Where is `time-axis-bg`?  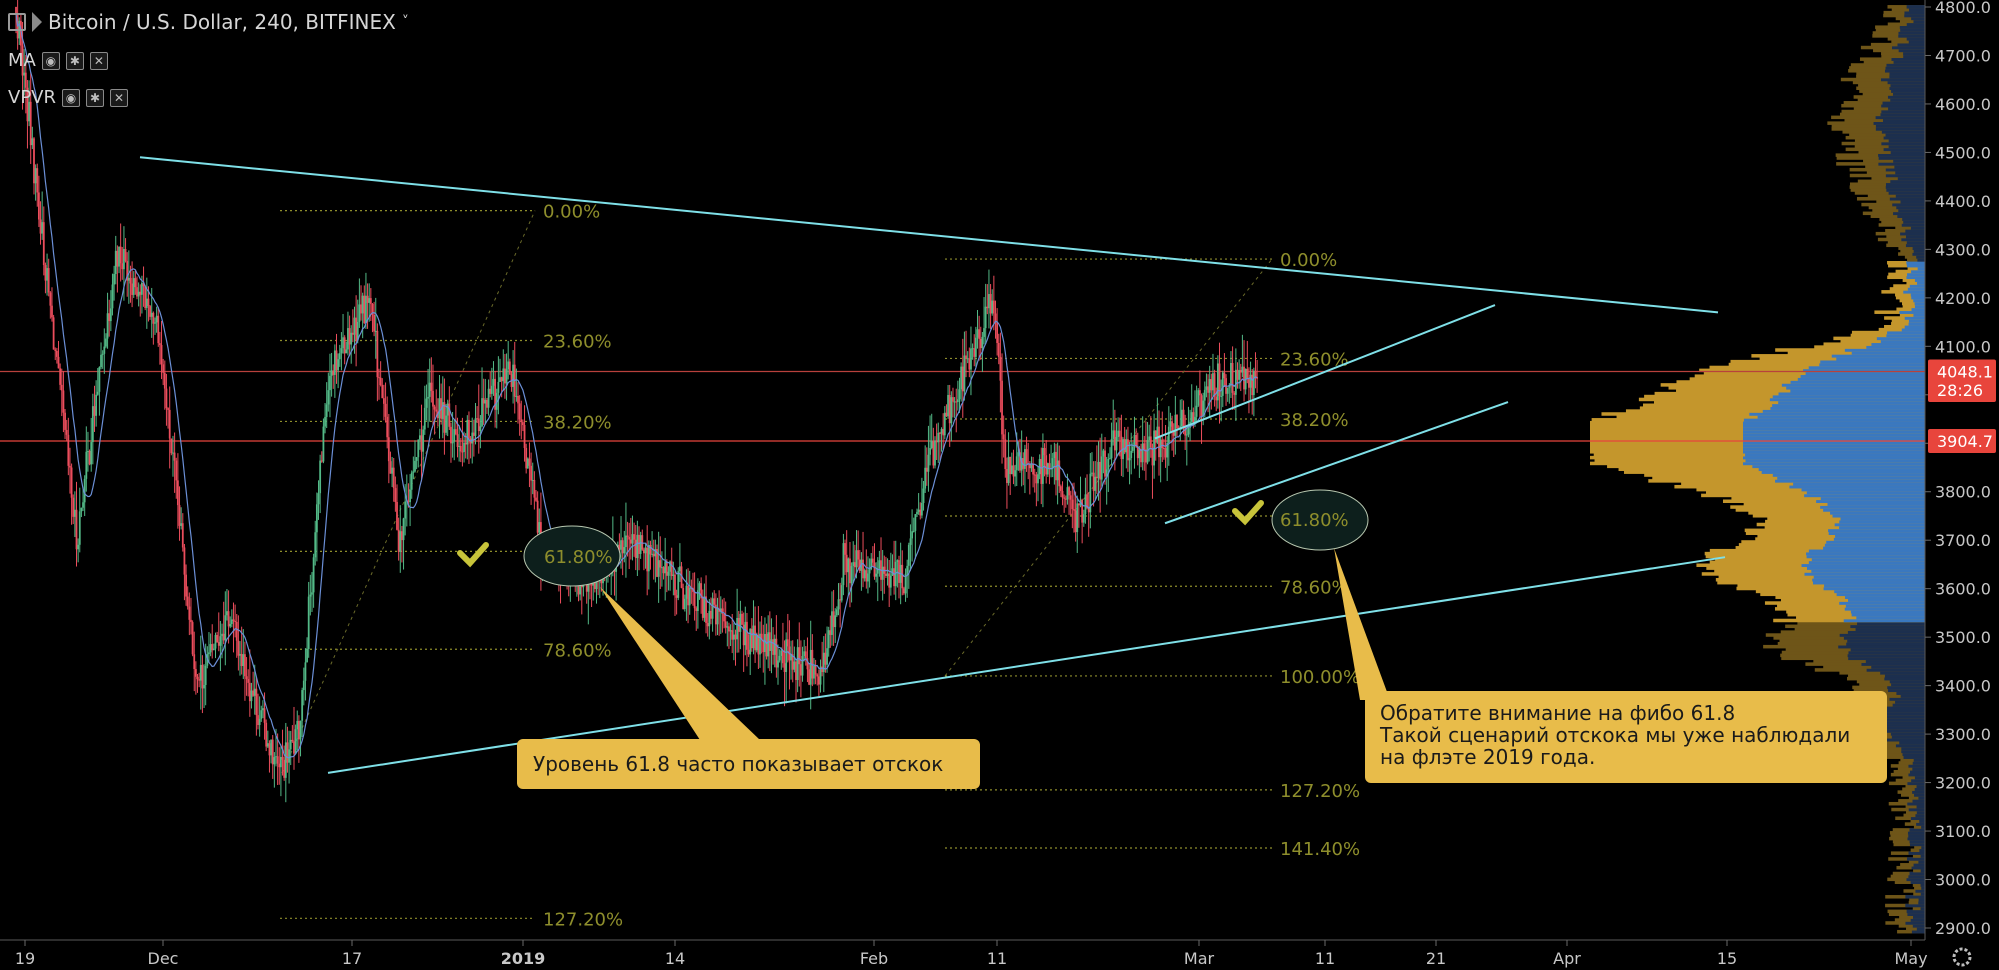
time-axis-bg is located at coordinates (999, 955).